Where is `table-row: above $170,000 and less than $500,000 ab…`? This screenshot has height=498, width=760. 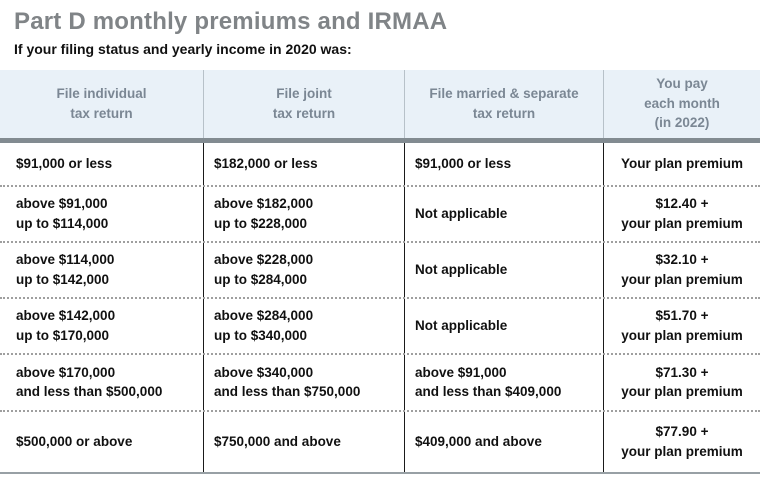 table-row: above $170,000 and less than $500,000 ab… is located at coordinates (380, 383).